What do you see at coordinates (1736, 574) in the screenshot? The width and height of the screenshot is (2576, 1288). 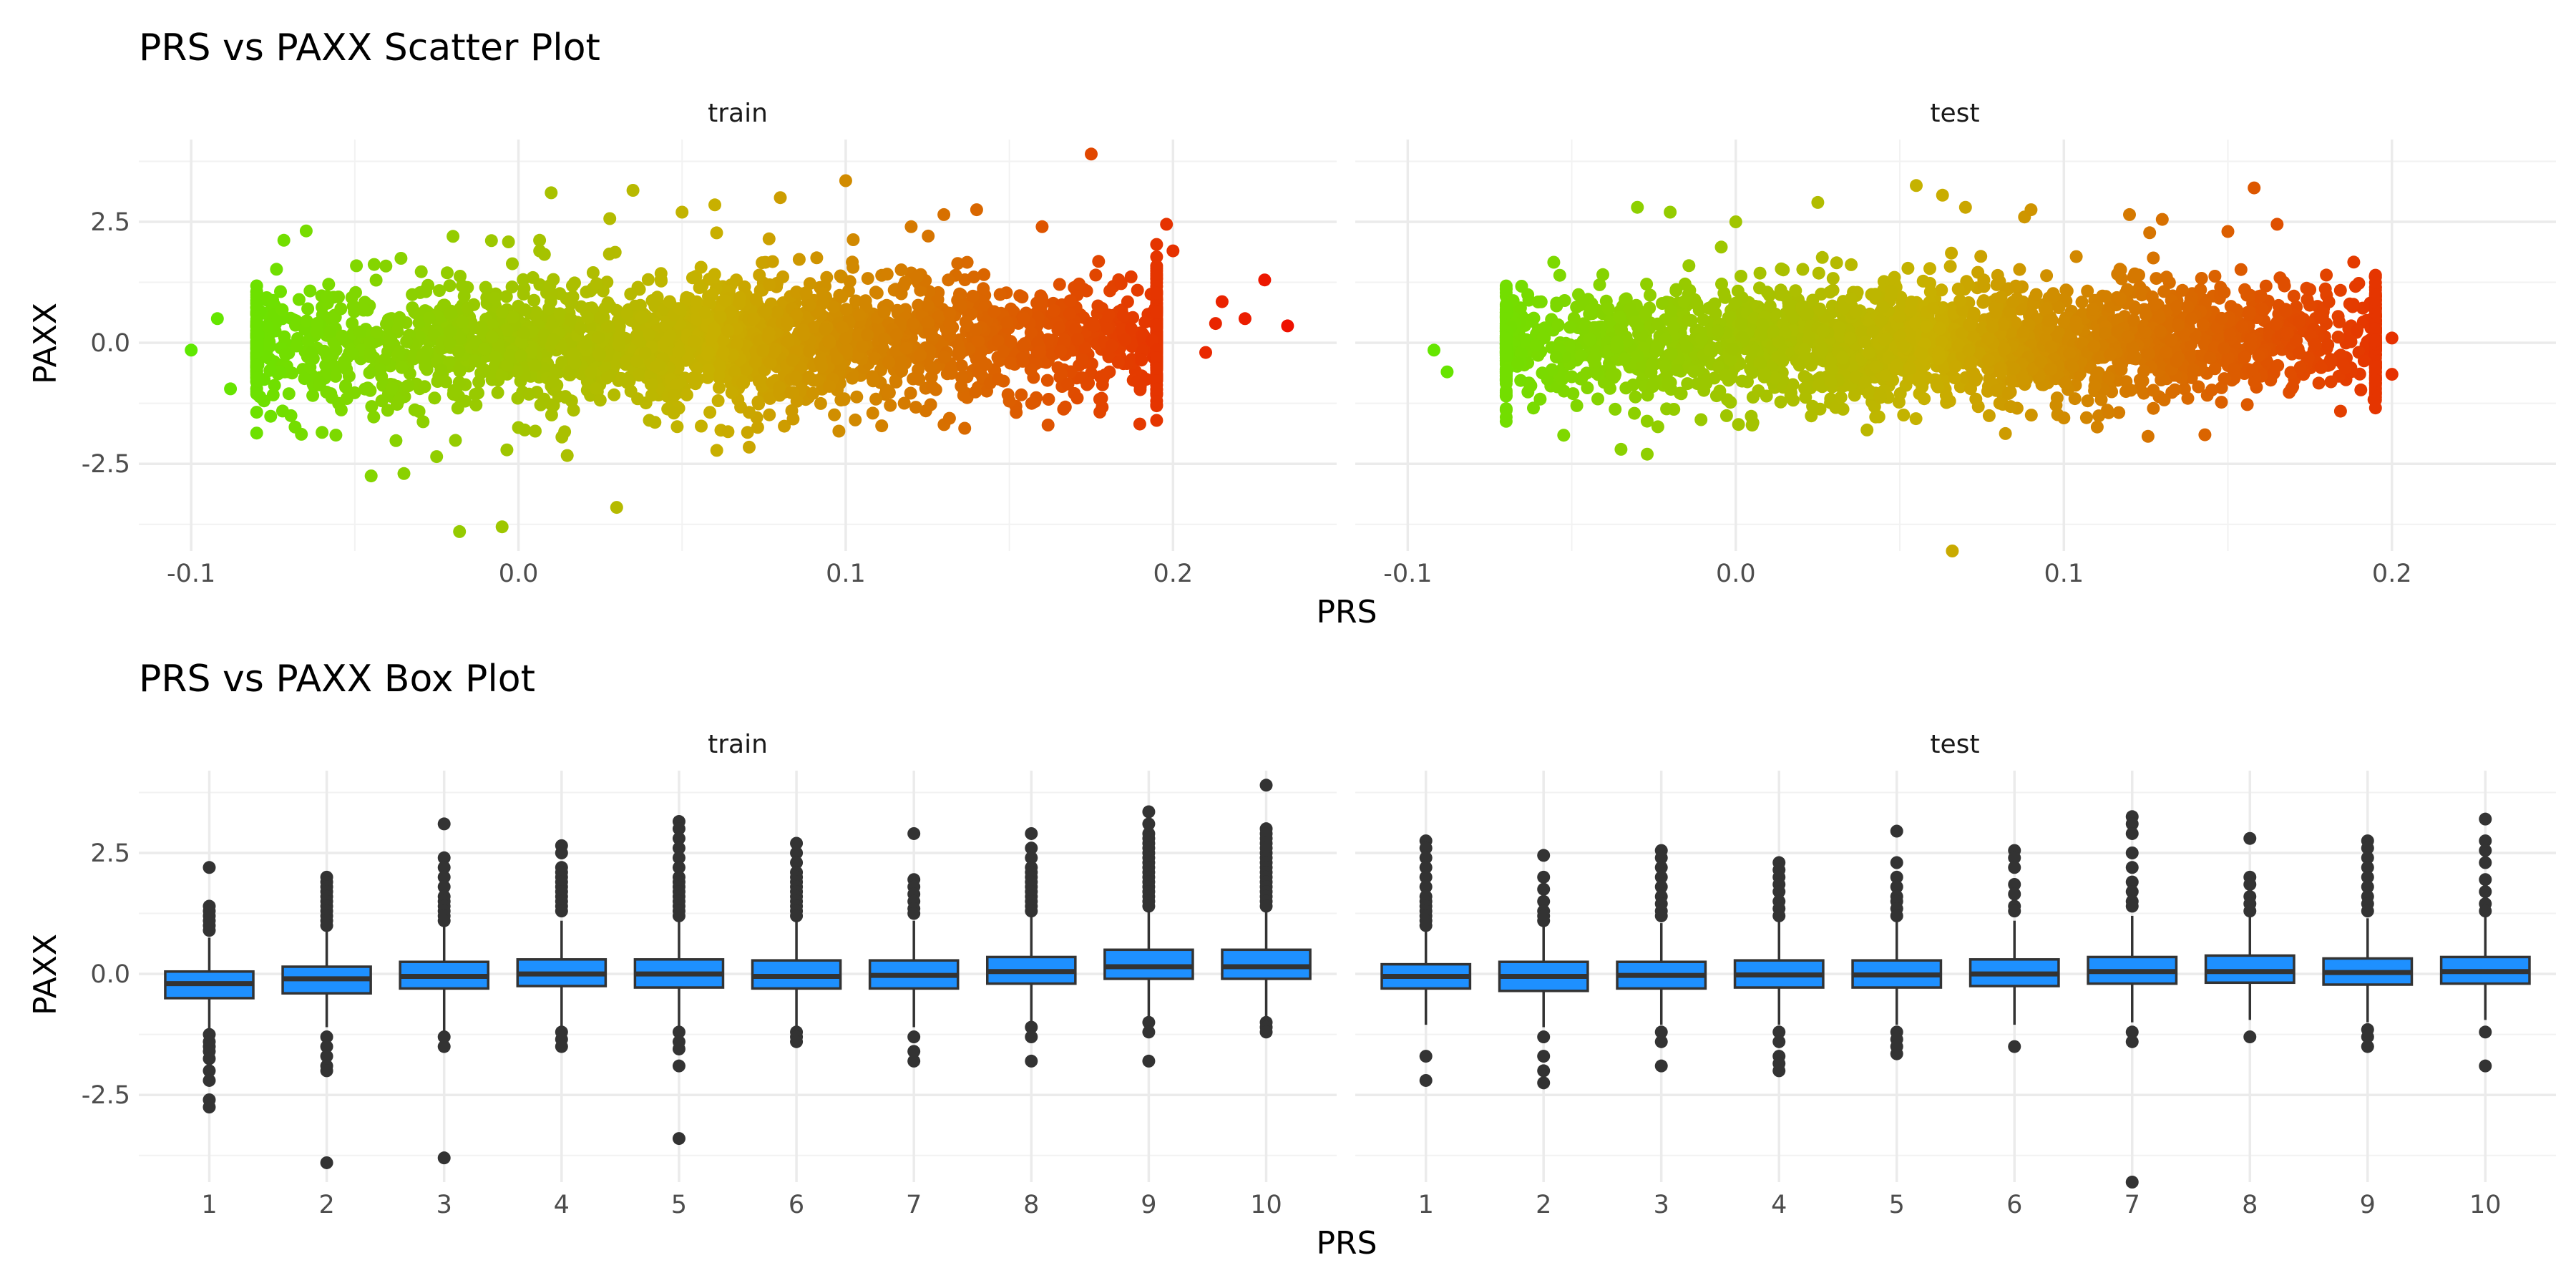 I see `scatter-x-tick-label: 0.0` at bounding box center [1736, 574].